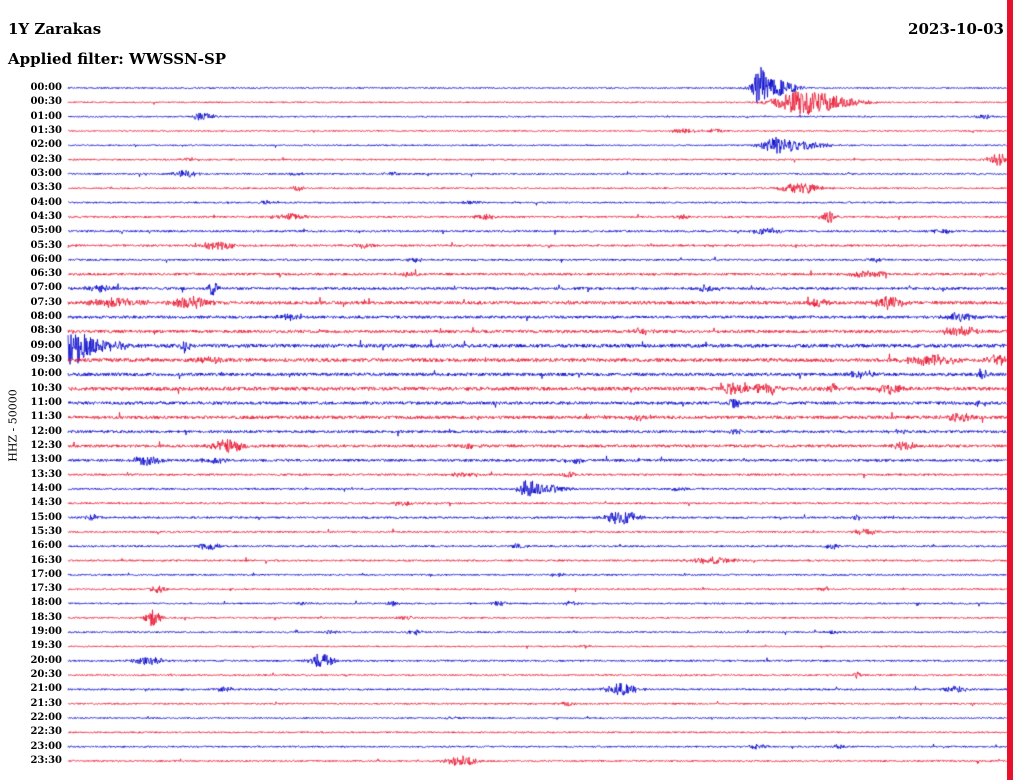 The image size is (1024, 780). What do you see at coordinates (46, 445) in the screenshot?
I see `time-label-1230: 12:30` at bounding box center [46, 445].